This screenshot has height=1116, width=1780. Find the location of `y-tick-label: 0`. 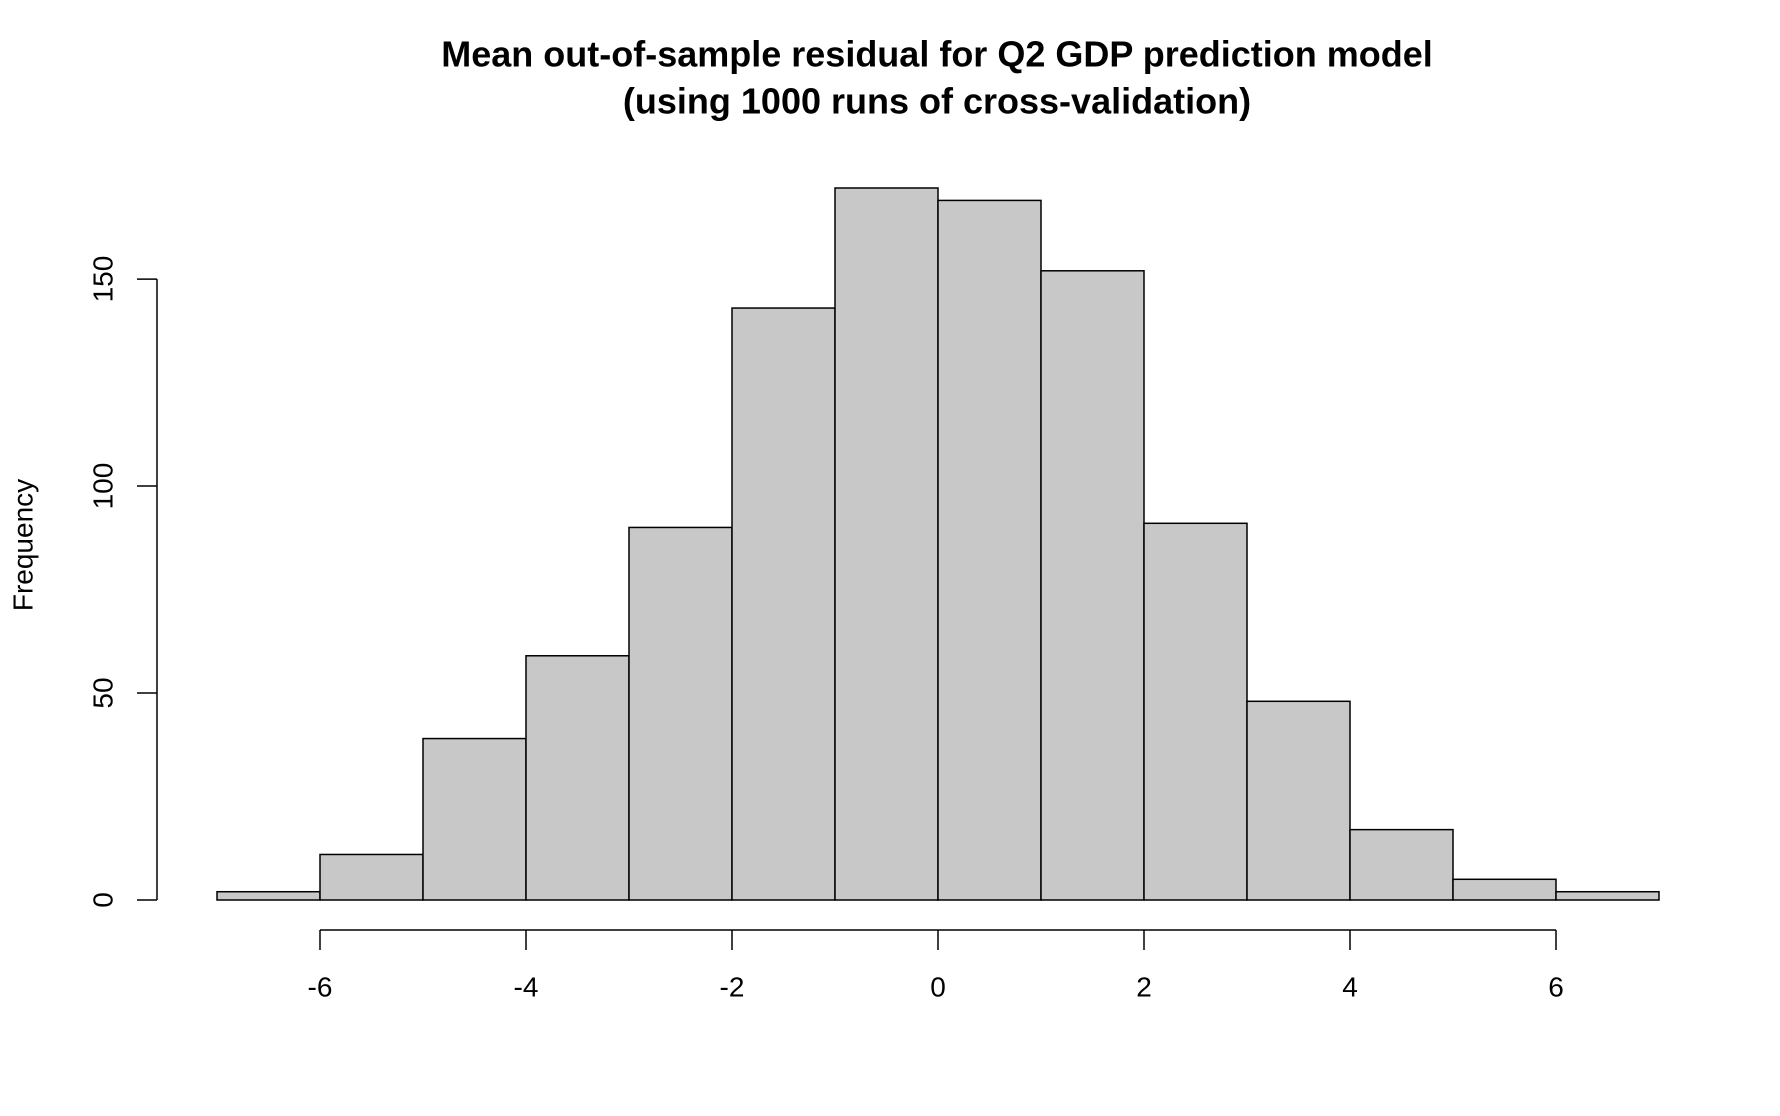

y-tick-label: 0 is located at coordinates (102, 900).